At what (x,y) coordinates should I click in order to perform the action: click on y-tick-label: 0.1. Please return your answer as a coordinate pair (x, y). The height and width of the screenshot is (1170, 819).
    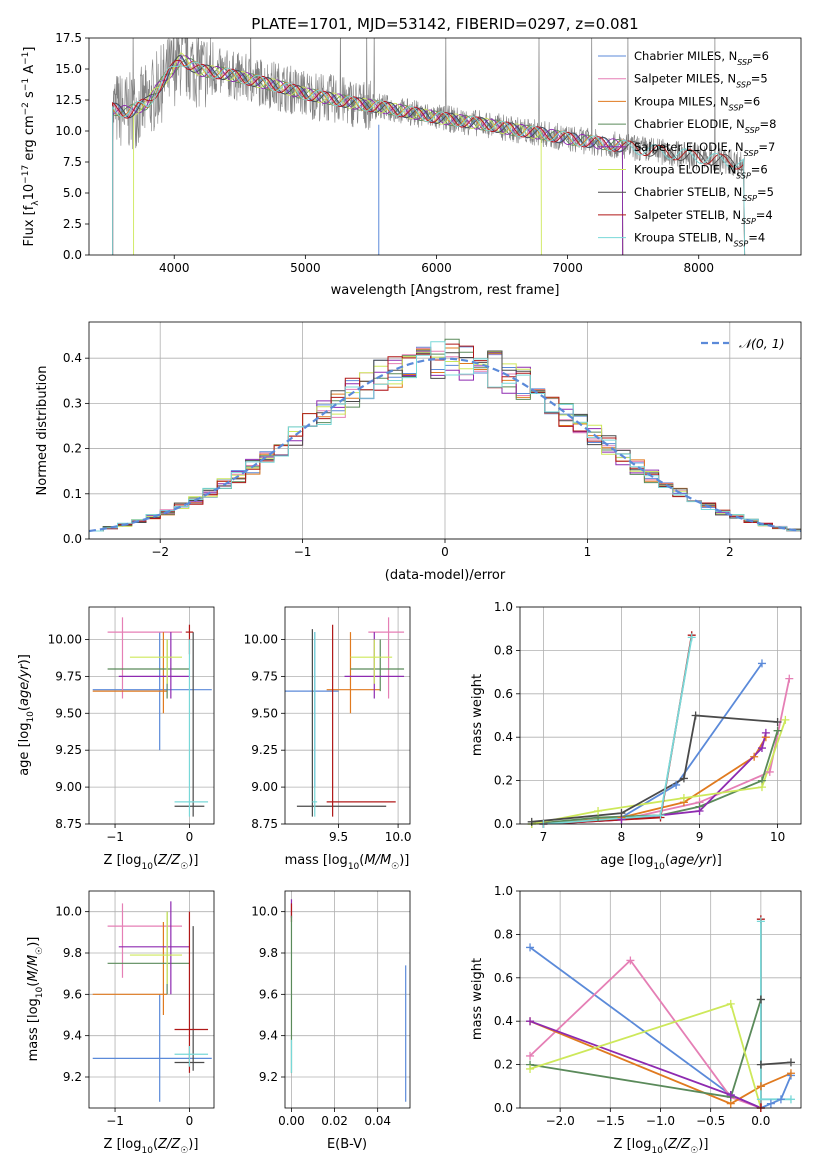
    Looking at the image, I should click on (72, 494).